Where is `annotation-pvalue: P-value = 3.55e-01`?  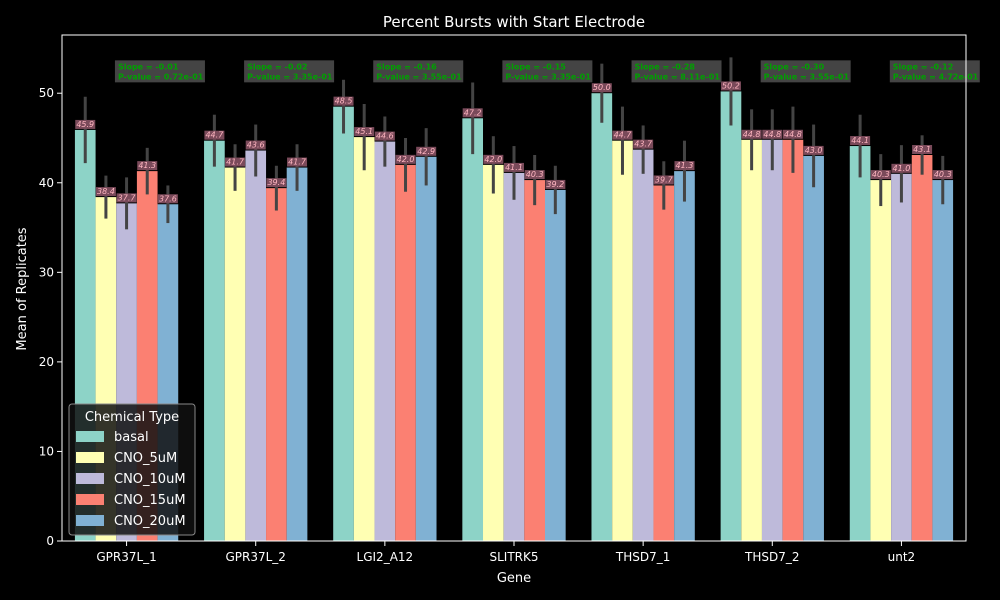
annotation-pvalue: P-value = 3.55e-01 is located at coordinates (419, 76).